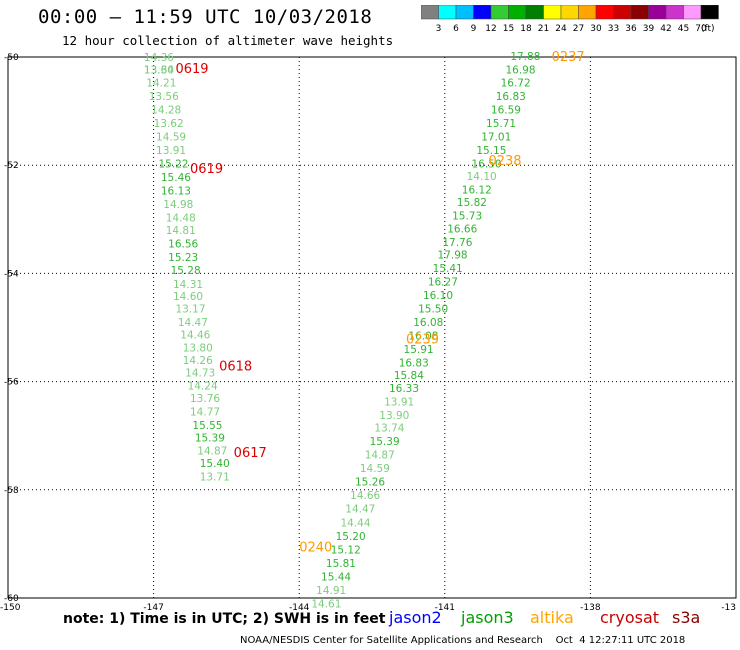 Image resolution: width=740 pixels, height=650 pixels. What do you see at coordinates (169, 124) in the screenshot?
I see `wave-height-value: 13.62` at bounding box center [169, 124].